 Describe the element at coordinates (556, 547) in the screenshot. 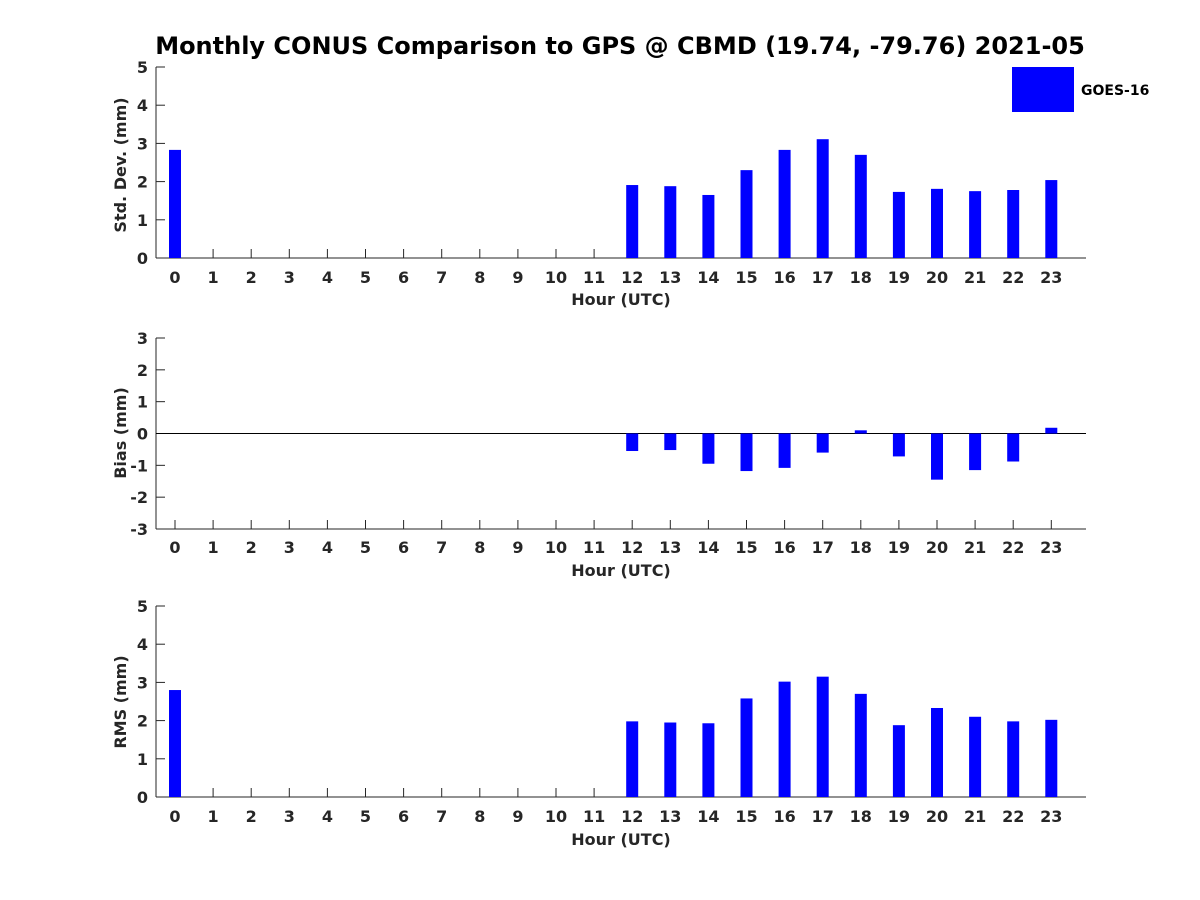

I see `x-tick-label: 10` at that location.